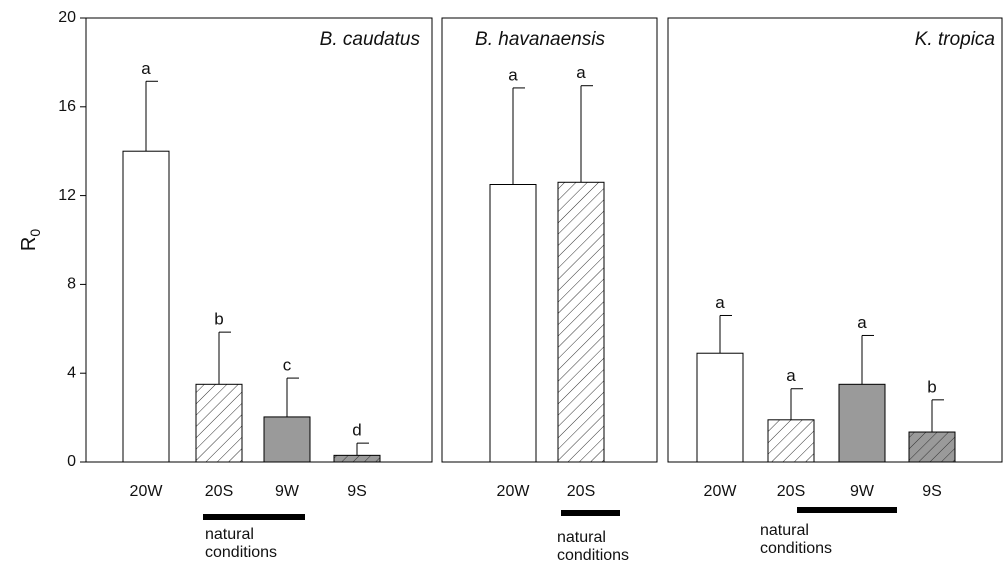 This screenshot has width=1004, height=574. Describe the element at coordinates (67, 106) in the screenshot. I see `y-tick-label: 16` at that location.